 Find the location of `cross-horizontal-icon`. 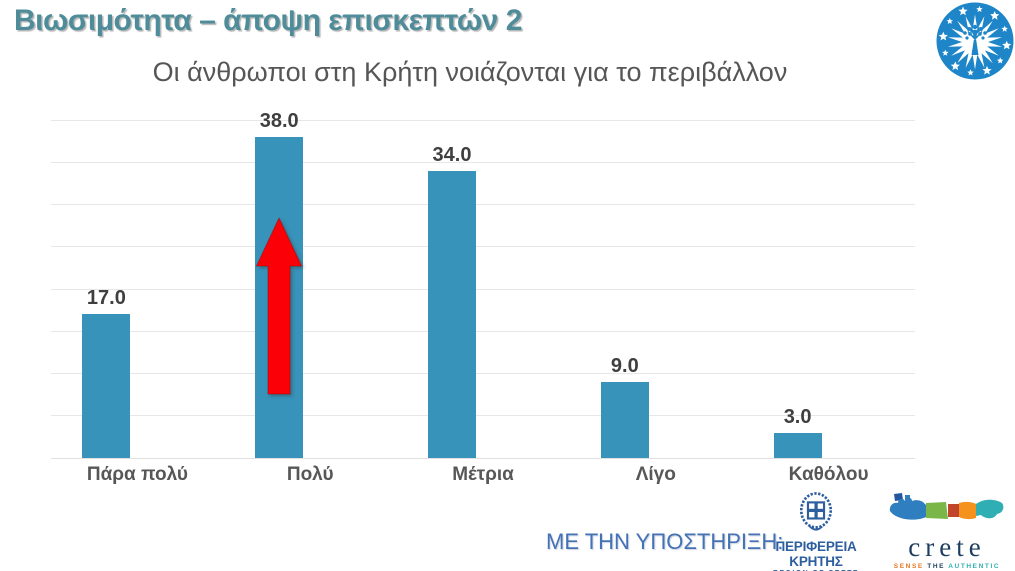

cross-horizontal-icon is located at coordinates (816, 510).